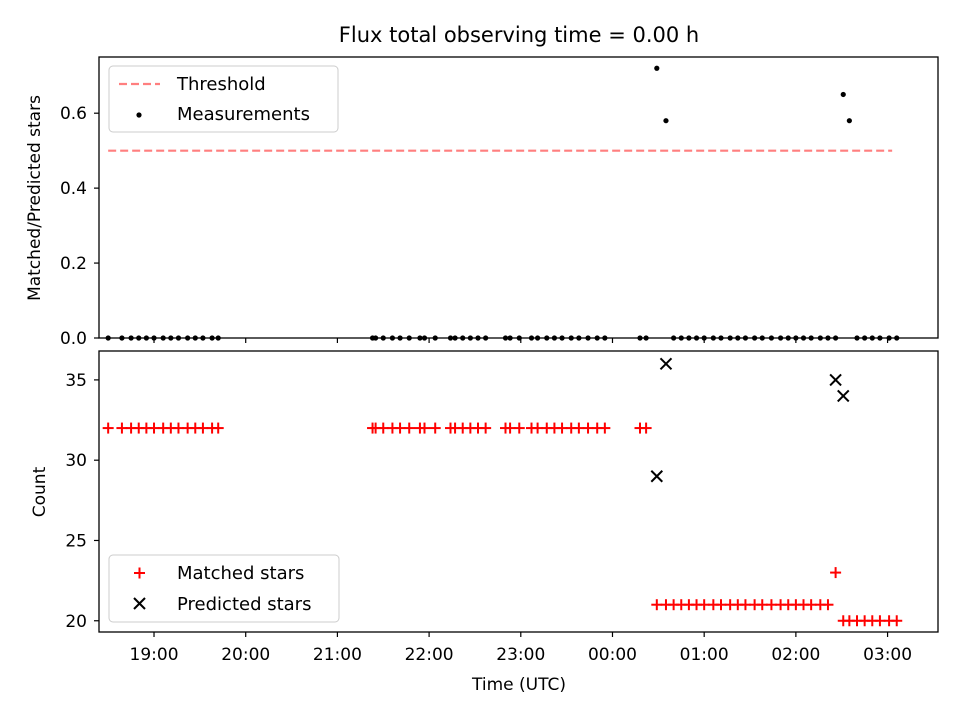 Image resolution: width=960 pixels, height=720 pixels. I want to click on x-tick-label: 00:00, so click(612, 655).